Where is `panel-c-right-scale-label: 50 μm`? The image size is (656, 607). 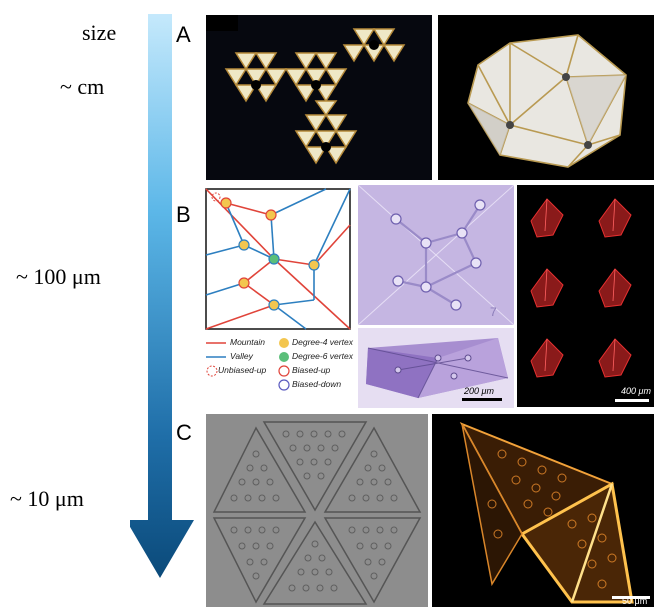 panel-c-right-scale-label: 50 μm is located at coordinates (635, 601).